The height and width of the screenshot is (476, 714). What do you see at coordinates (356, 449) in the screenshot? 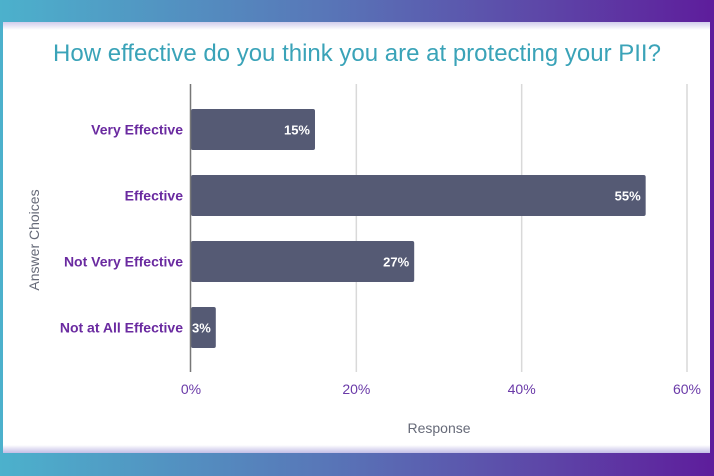
I see `bottom-fade` at bounding box center [356, 449].